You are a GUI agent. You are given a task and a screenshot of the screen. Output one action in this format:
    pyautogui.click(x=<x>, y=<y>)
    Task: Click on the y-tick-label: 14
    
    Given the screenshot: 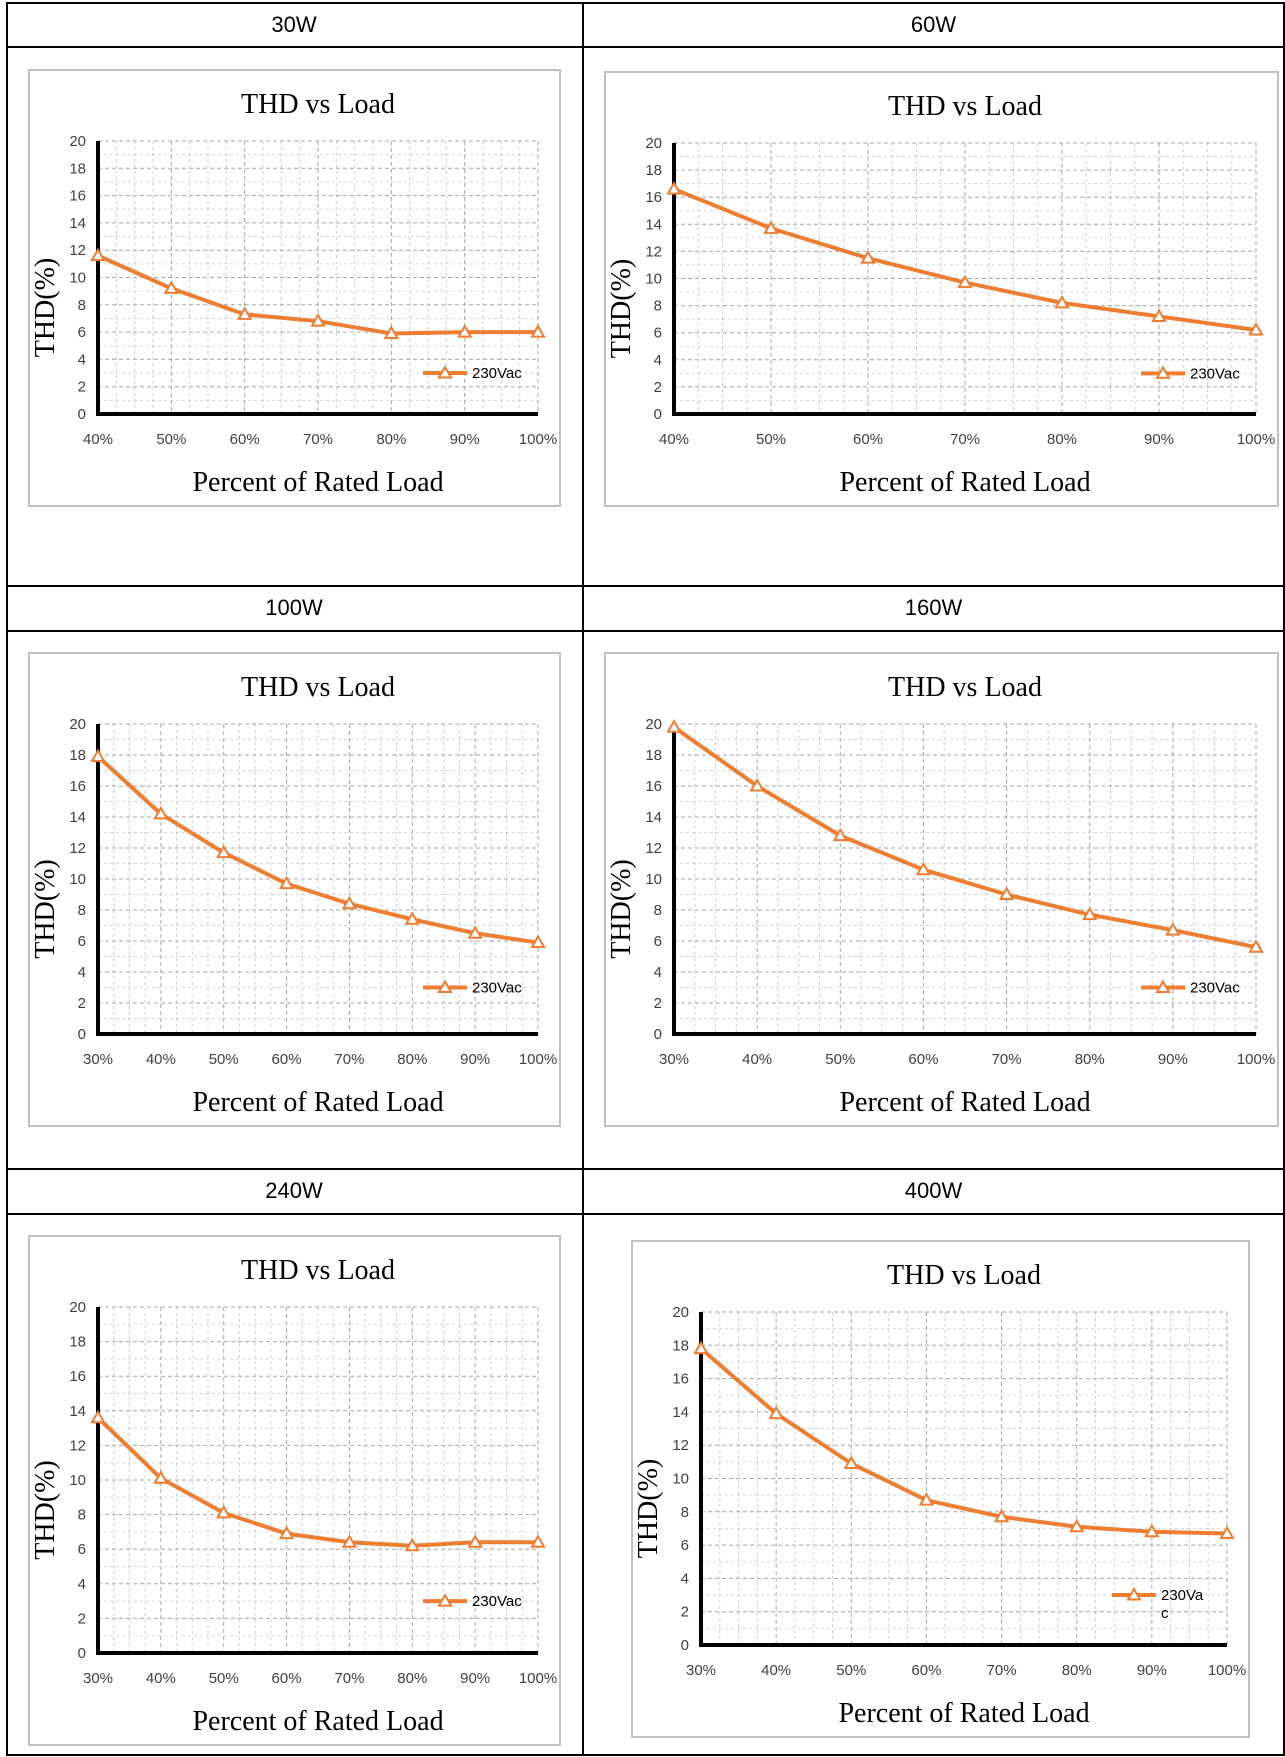 What is the action you would take?
    pyautogui.click(x=77, y=223)
    